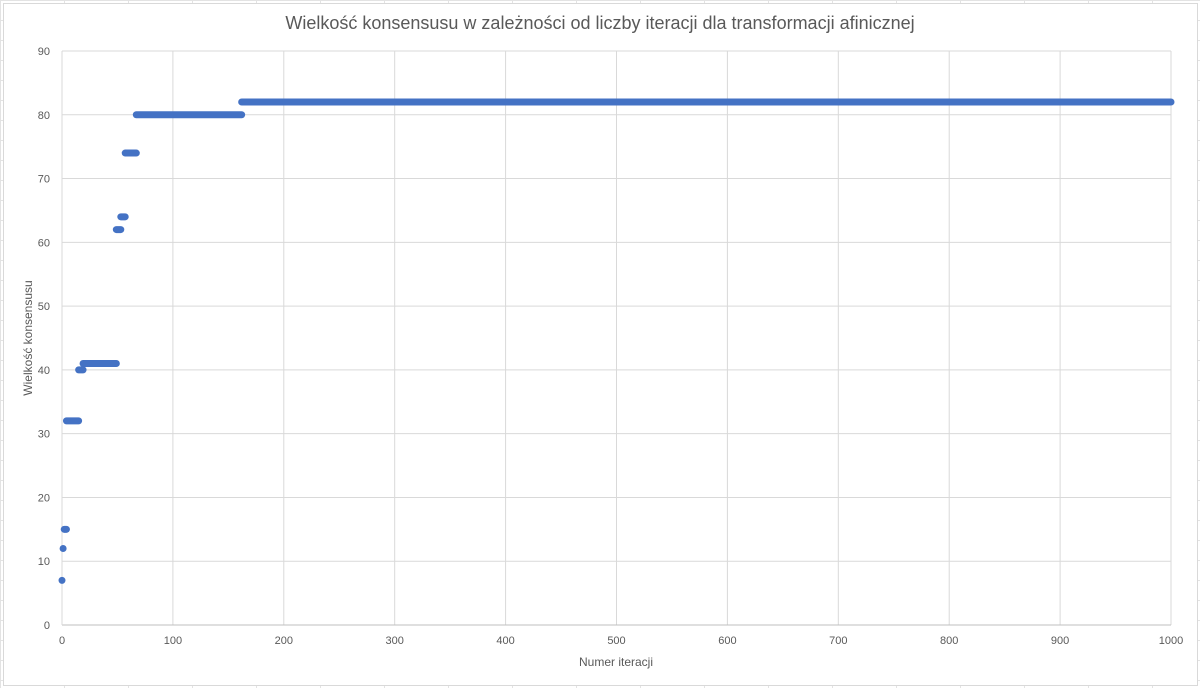 The image size is (1200, 688). Describe the element at coordinates (173, 641) in the screenshot. I see `x-tick-label: 100` at that location.